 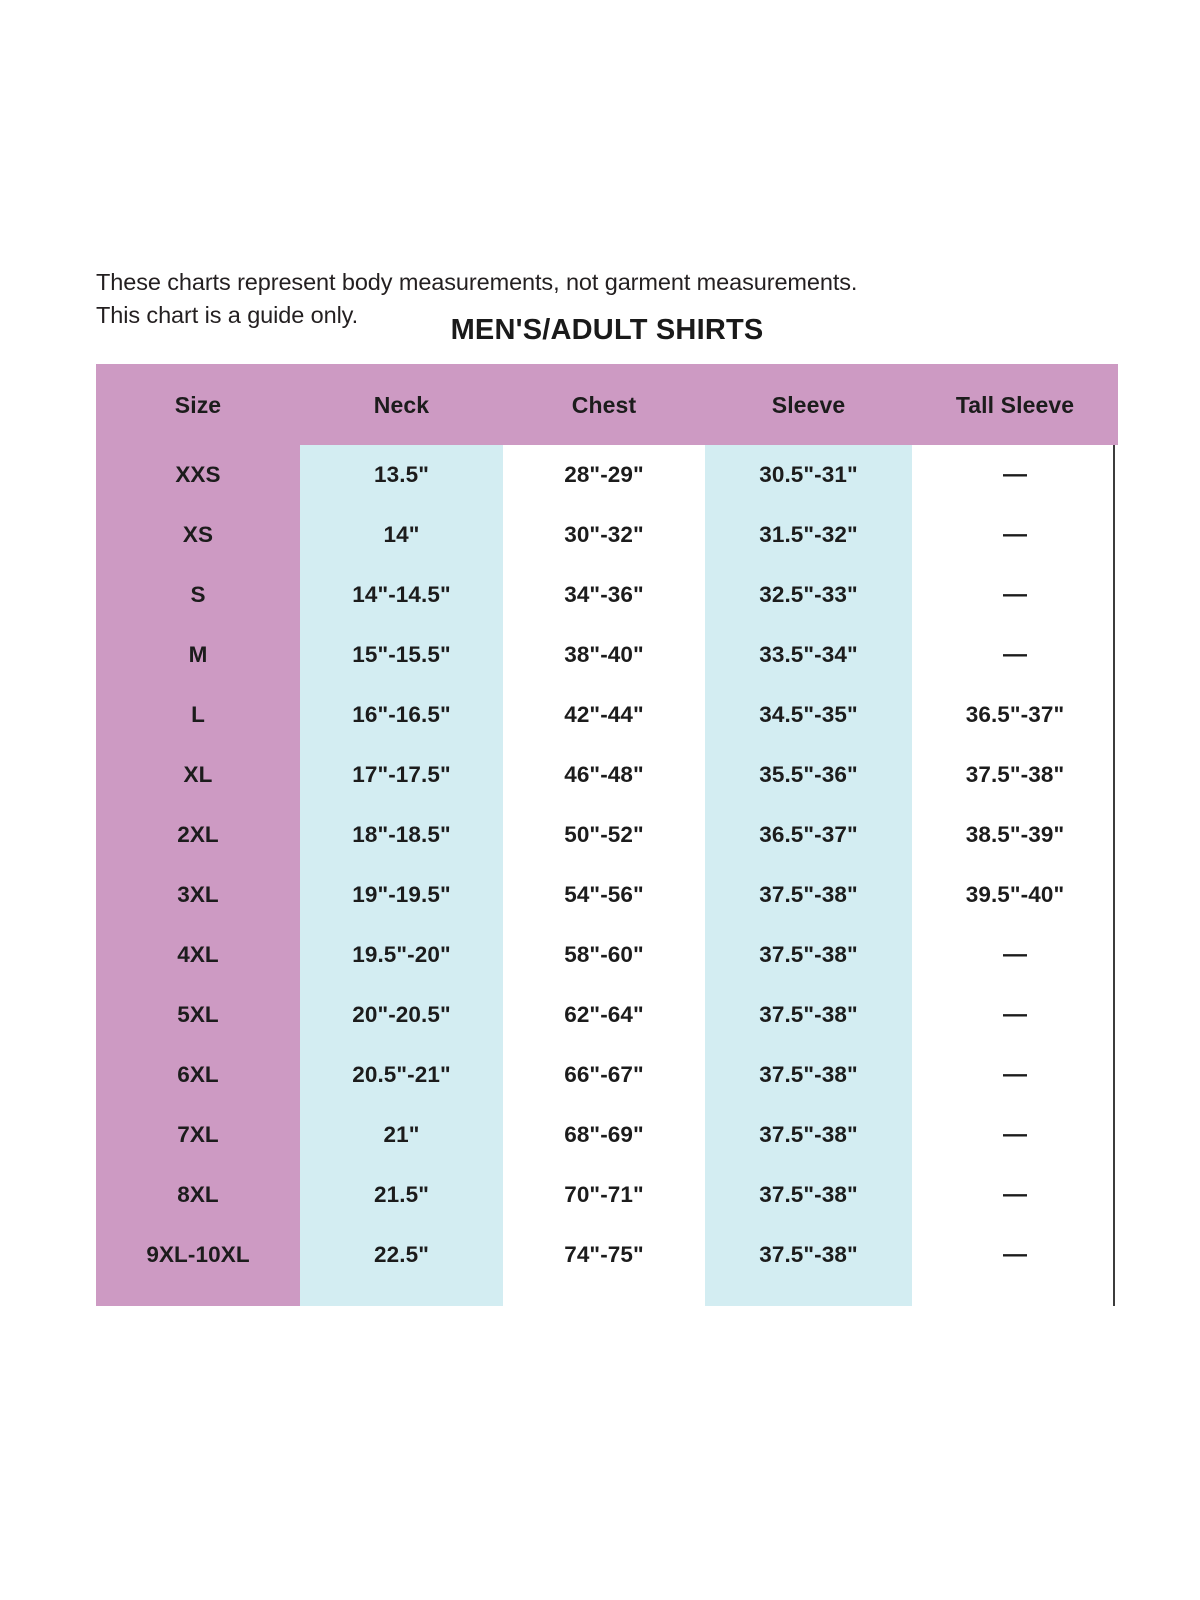 I want to click on table-row: S 14"-14.5" 34"-36" 32.5"-33" —, so click(x=607, y=595).